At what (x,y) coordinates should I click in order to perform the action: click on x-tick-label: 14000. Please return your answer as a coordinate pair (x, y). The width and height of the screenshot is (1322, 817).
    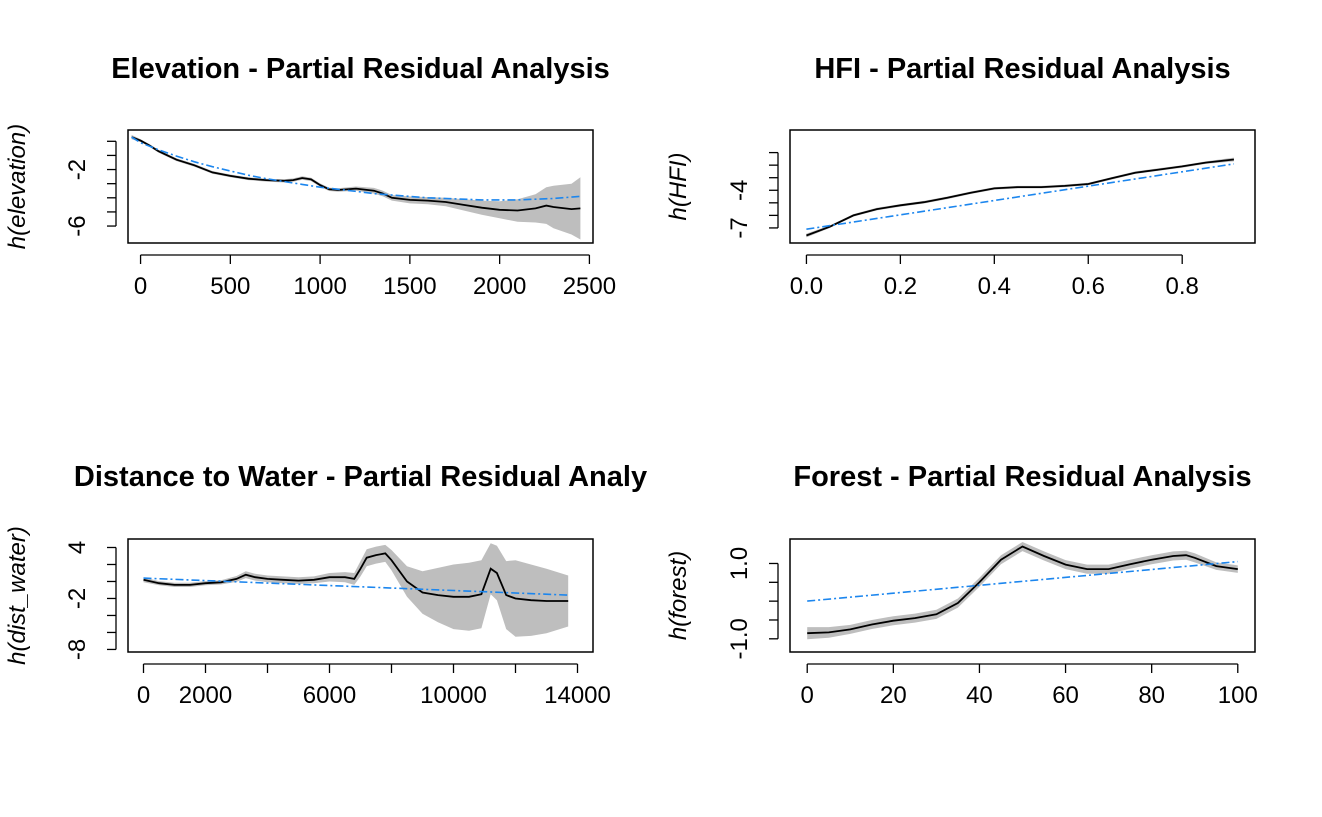
    Looking at the image, I should click on (577, 695).